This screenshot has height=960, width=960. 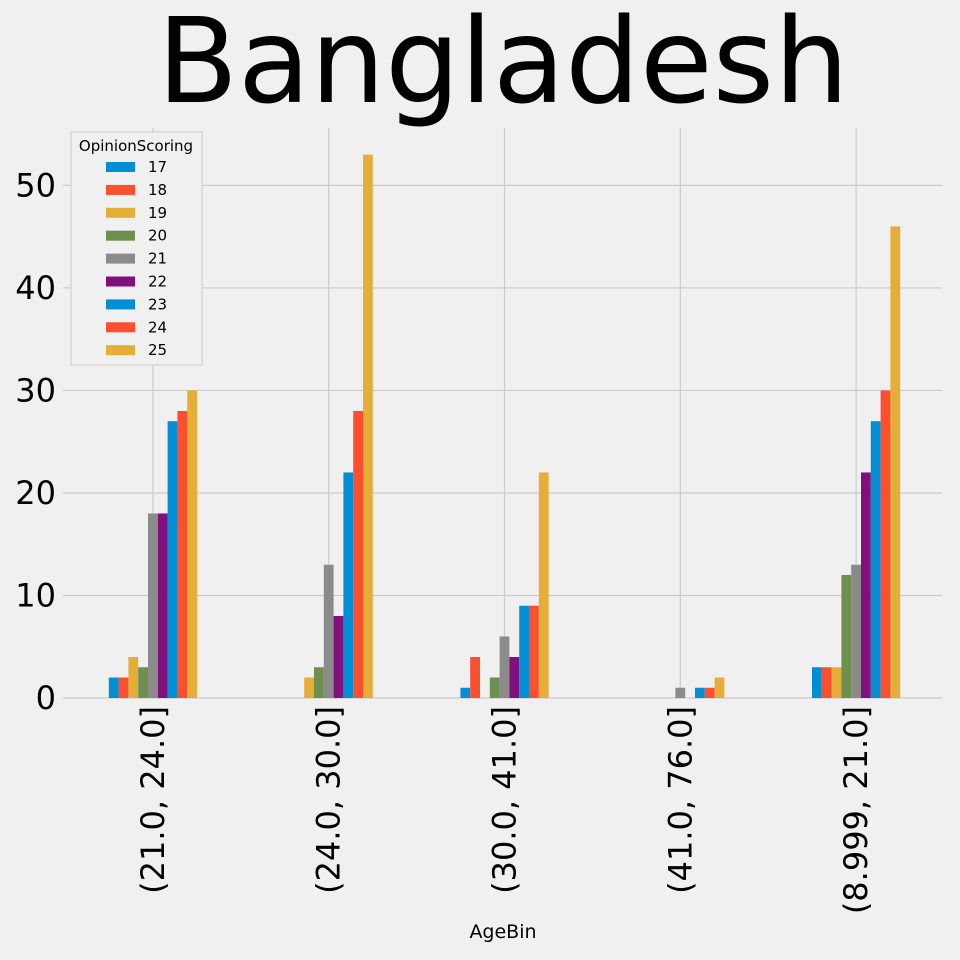 I want to click on y-axis-ticks: 0 10 20 30 40 50, so click(x=35, y=441).